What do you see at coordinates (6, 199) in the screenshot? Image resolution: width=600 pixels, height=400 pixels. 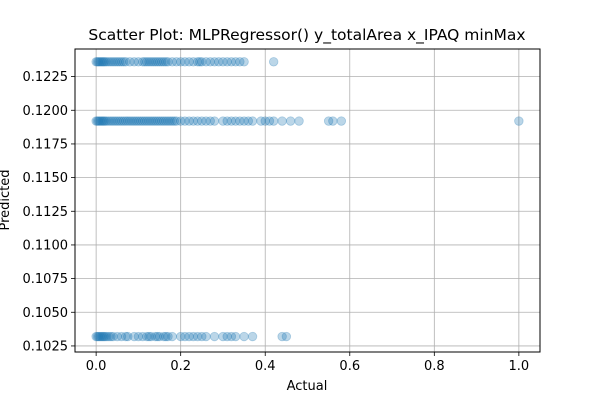 I see `y-axis-label: Predicted` at bounding box center [6, 199].